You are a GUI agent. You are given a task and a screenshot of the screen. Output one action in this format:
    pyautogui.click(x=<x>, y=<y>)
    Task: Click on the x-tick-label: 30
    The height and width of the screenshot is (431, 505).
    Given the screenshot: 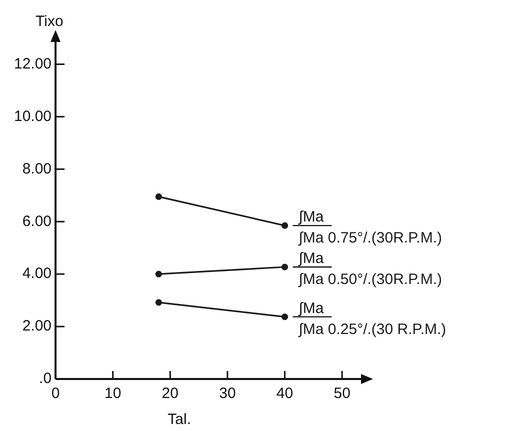 What is the action you would take?
    pyautogui.click(x=227, y=393)
    